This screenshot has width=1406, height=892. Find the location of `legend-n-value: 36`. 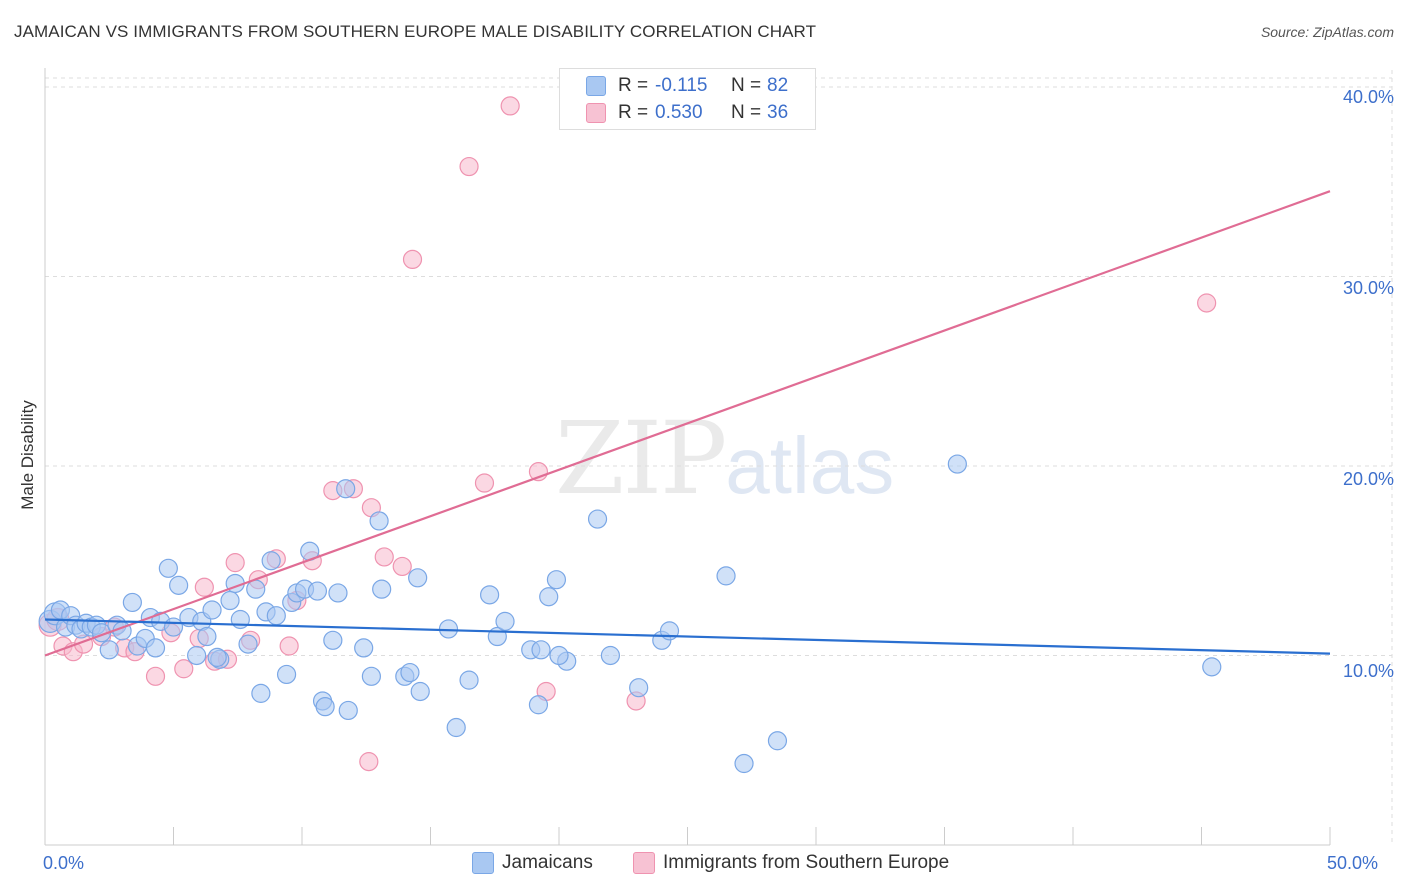

legend-n-value: 36 is located at coordinates (778, 112).